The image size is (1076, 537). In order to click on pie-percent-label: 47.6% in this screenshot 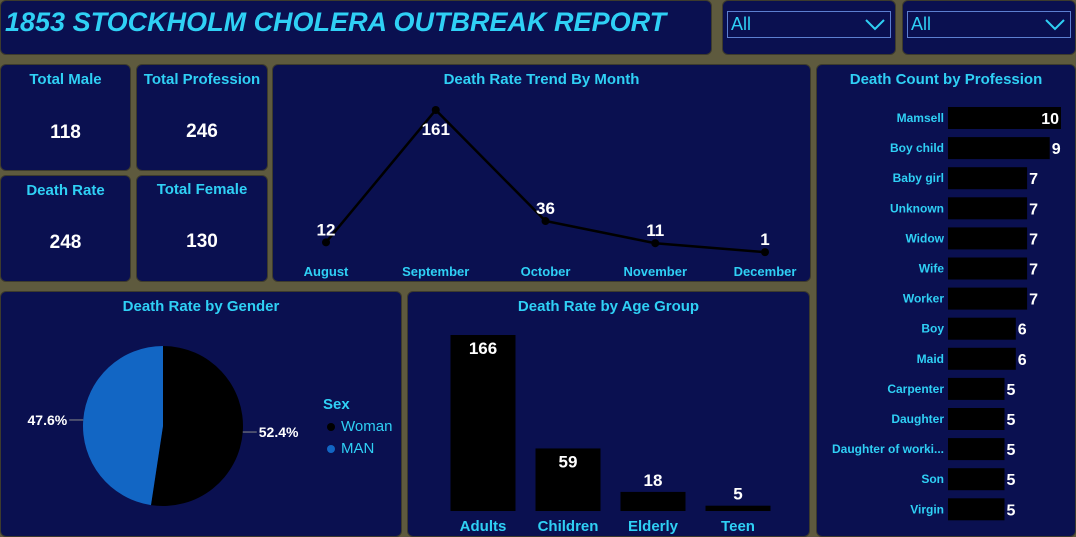, I will do `click(48, 420)`.